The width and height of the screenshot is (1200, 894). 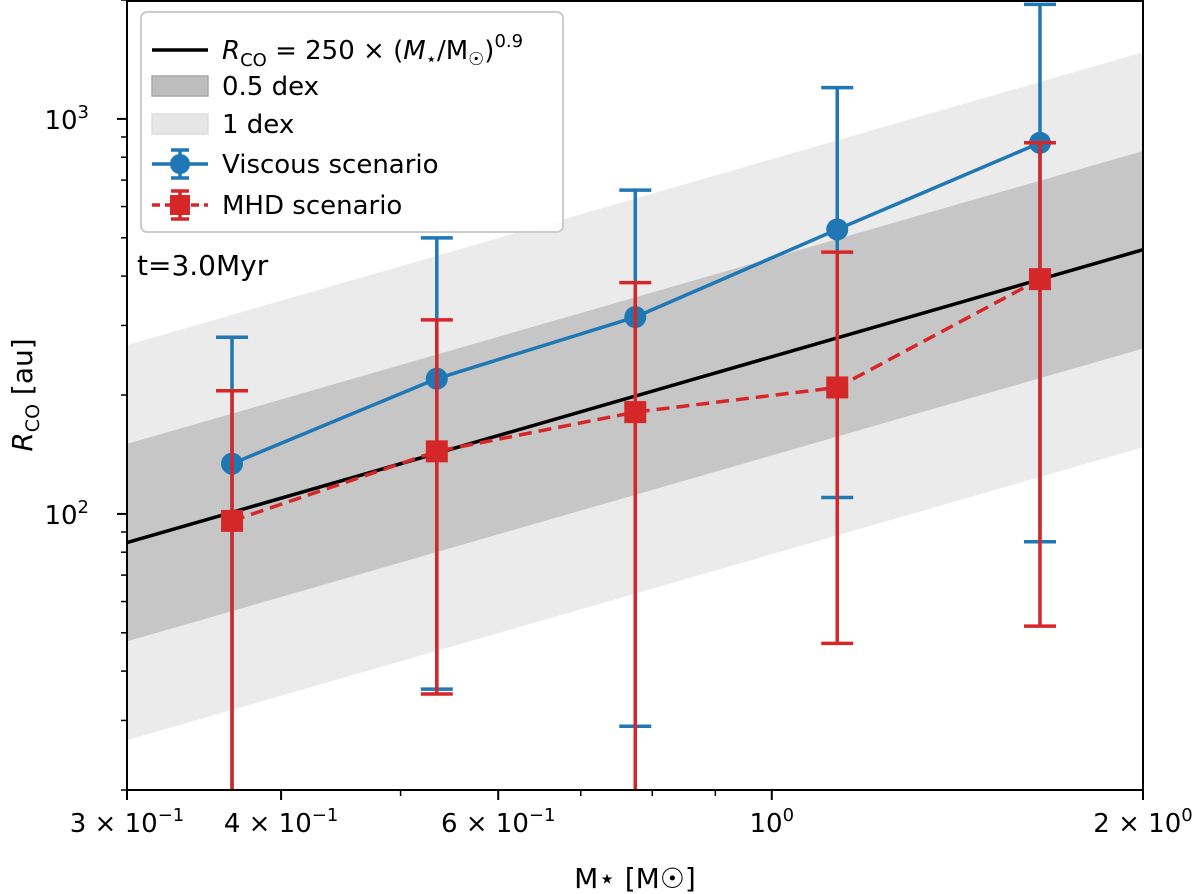 What do you see at coordinates (203, 265) in the screenshot?
I see `time-annotation: t=3.0Myr` at bounding box center [203, 265].